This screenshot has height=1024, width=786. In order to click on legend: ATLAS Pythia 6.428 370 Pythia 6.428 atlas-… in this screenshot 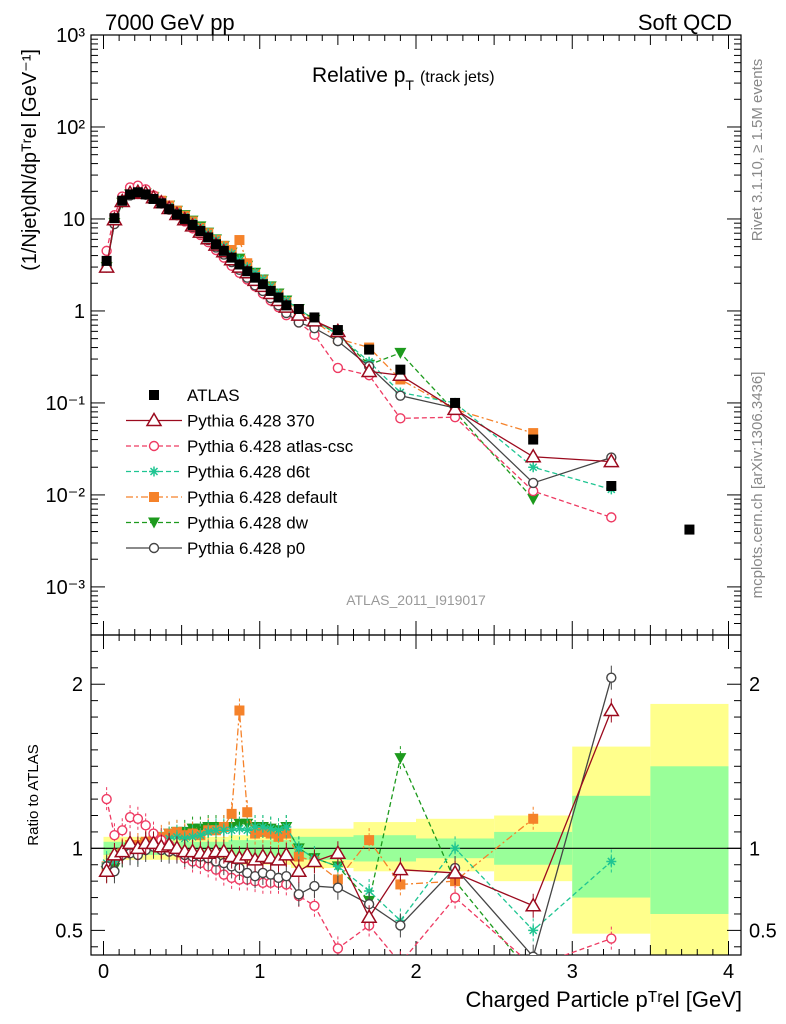, I will do `click(240, 472)`.